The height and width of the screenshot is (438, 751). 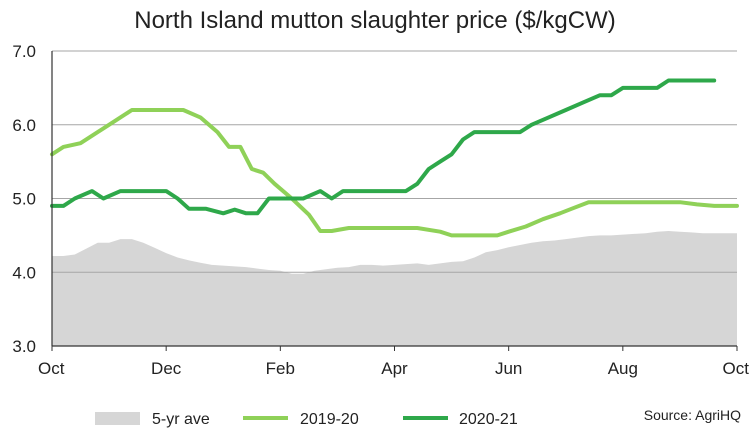 I want to click on y-tick-label: 5.0, so click(x=24, y=199).